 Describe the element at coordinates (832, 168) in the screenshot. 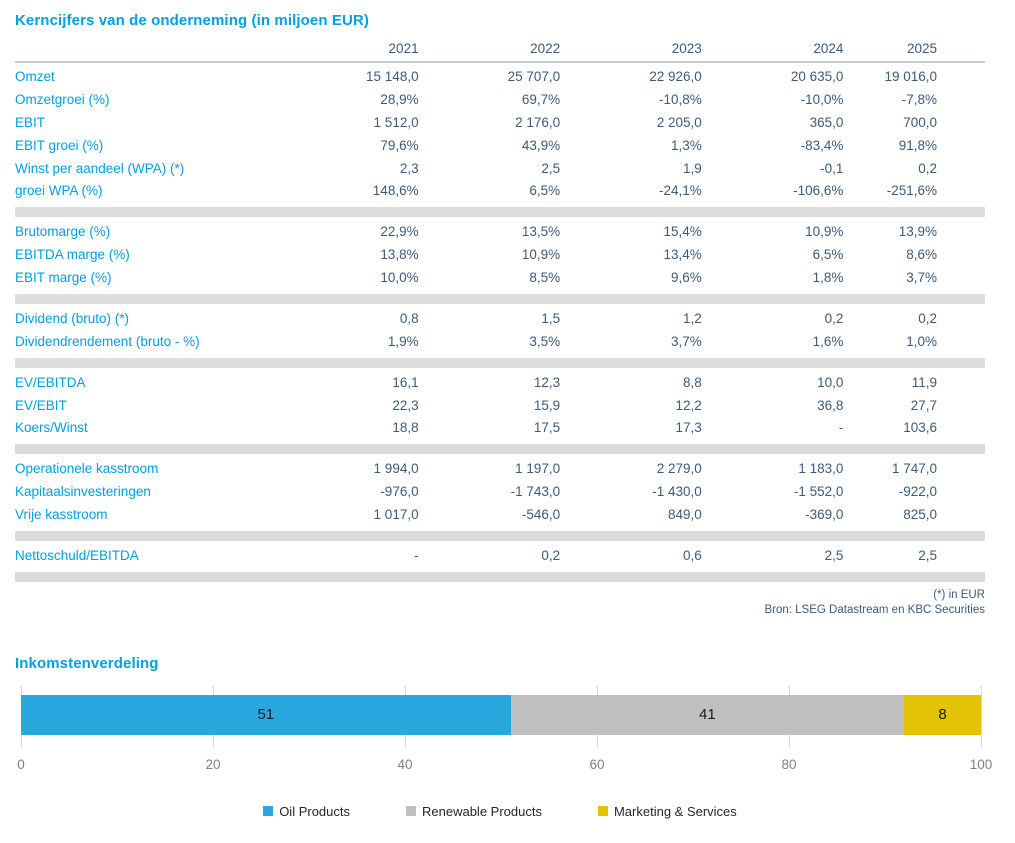

I see `cell-value: -0,1` at that location.